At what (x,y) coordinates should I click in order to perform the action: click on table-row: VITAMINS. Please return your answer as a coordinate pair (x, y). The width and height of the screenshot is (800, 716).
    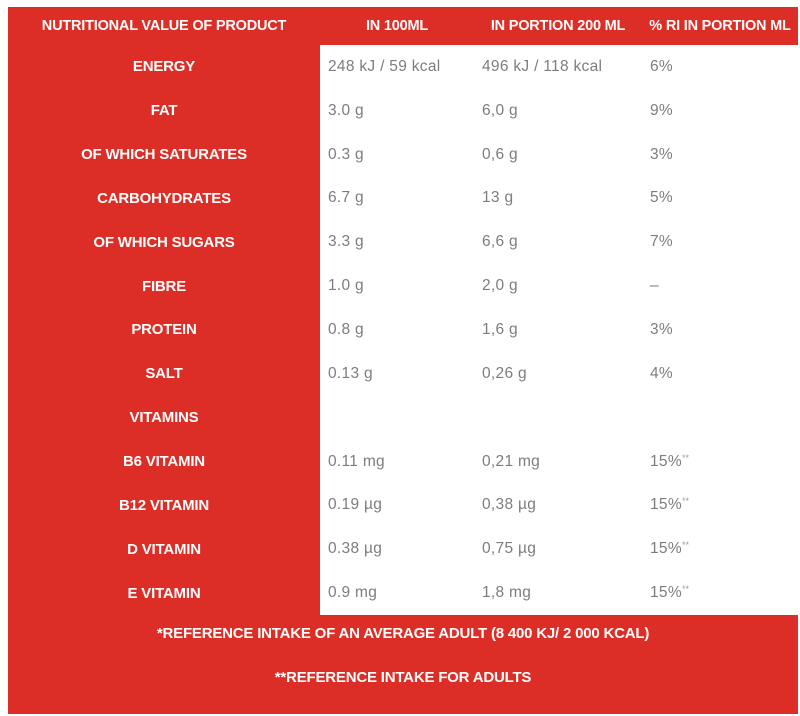
    Looking at the image, I should click on (403, 418).